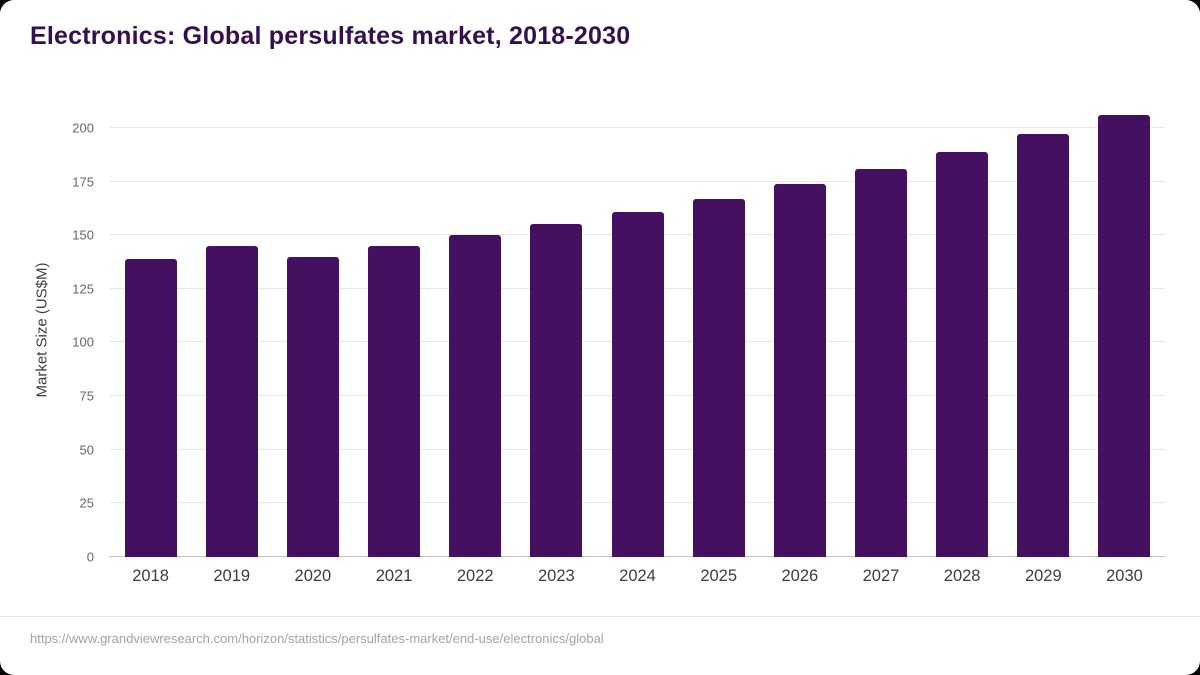 This screenshot has height=675, width=1200. Describe the element at coordinates (637, 384) in the screenshot. I see `bar-2024` at that location.